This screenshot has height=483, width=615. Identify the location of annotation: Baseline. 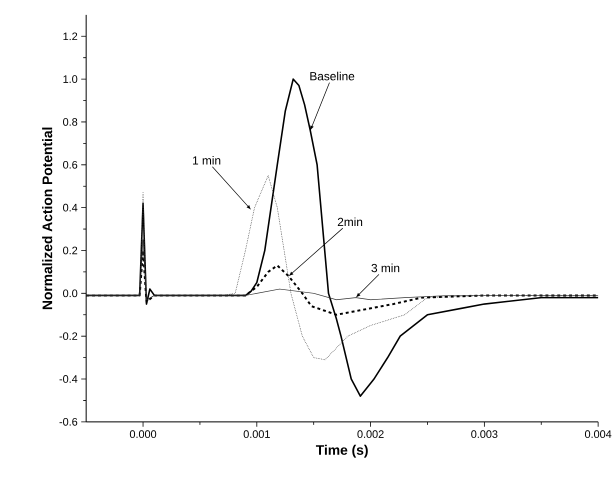
(332, 76).